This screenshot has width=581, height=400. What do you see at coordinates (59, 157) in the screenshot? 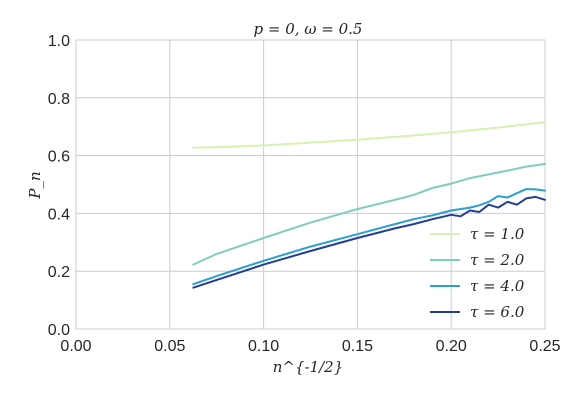
I see `y-tick-label: 0.6` at bounding box center [59, 157].